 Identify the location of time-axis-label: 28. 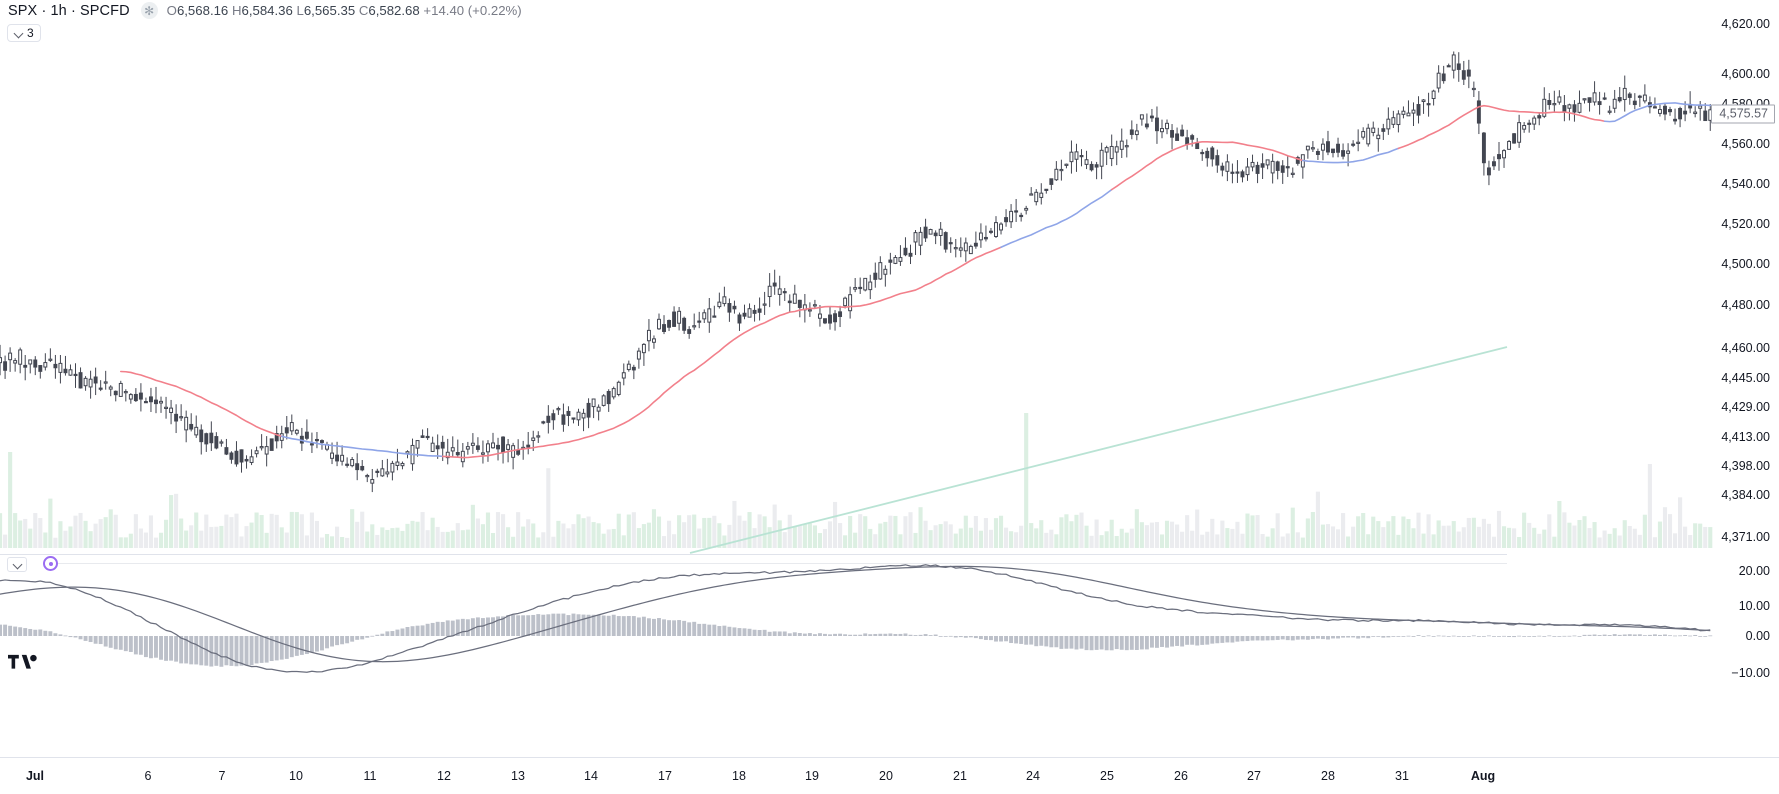
(1328, 776).